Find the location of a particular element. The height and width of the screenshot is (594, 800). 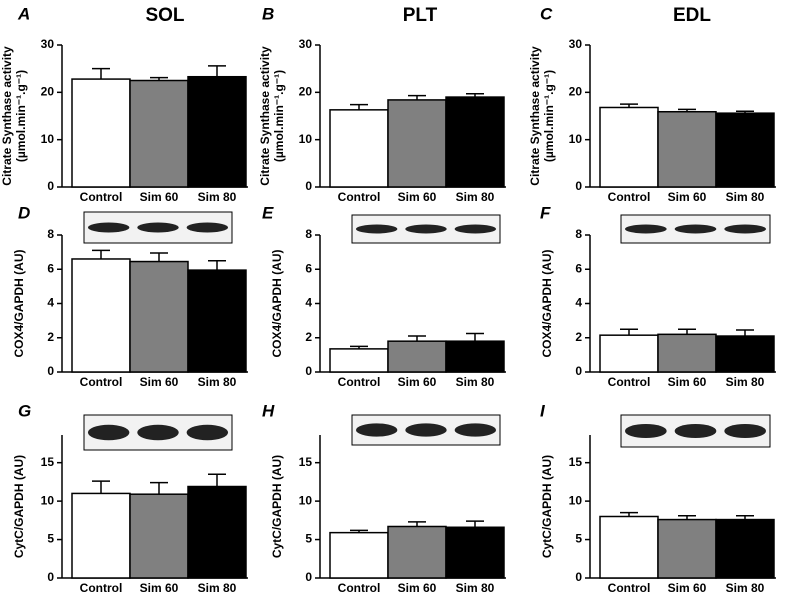

panel-letter: E is located at coordinates (268, 212).